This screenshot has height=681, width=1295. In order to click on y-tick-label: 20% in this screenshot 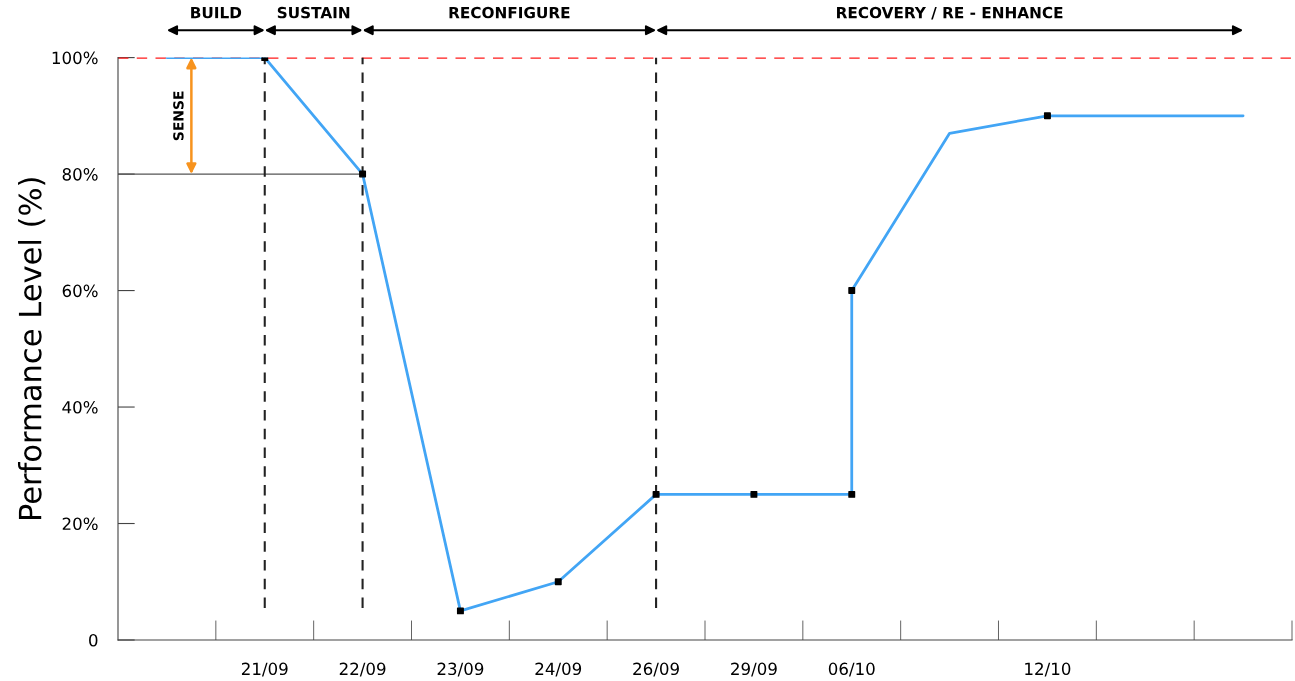, I will do `click(80, 524)`.